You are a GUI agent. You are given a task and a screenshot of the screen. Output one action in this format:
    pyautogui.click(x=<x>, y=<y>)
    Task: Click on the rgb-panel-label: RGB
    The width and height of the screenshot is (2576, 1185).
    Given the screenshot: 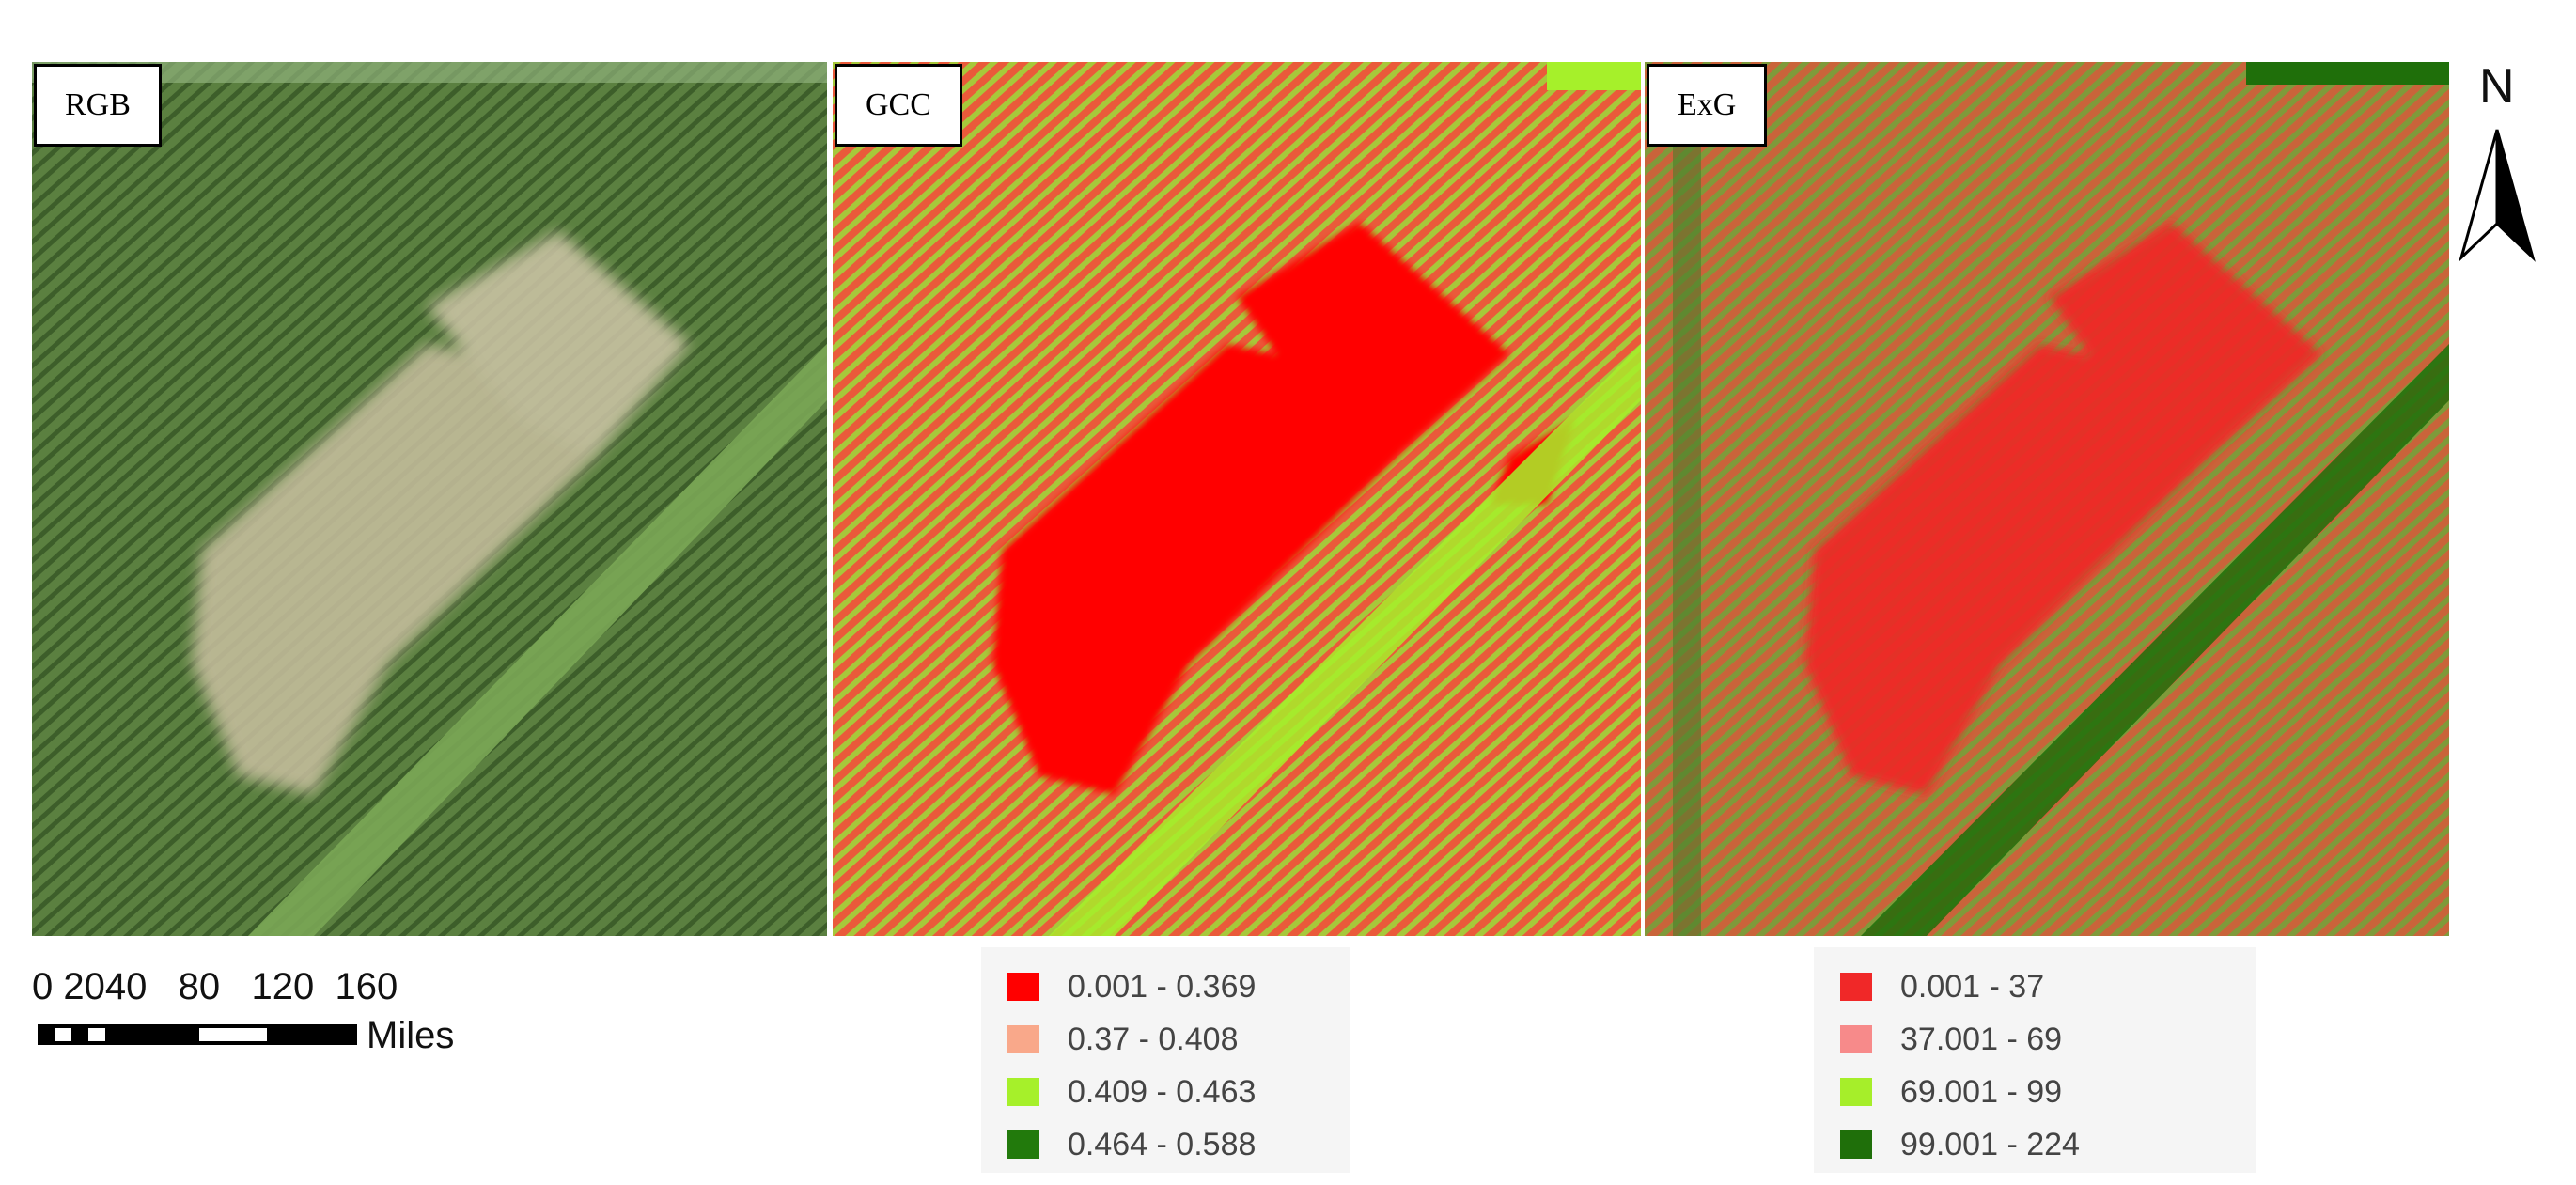 What is the action you would take?
    pyautogui.click(x=98, y=105)
    